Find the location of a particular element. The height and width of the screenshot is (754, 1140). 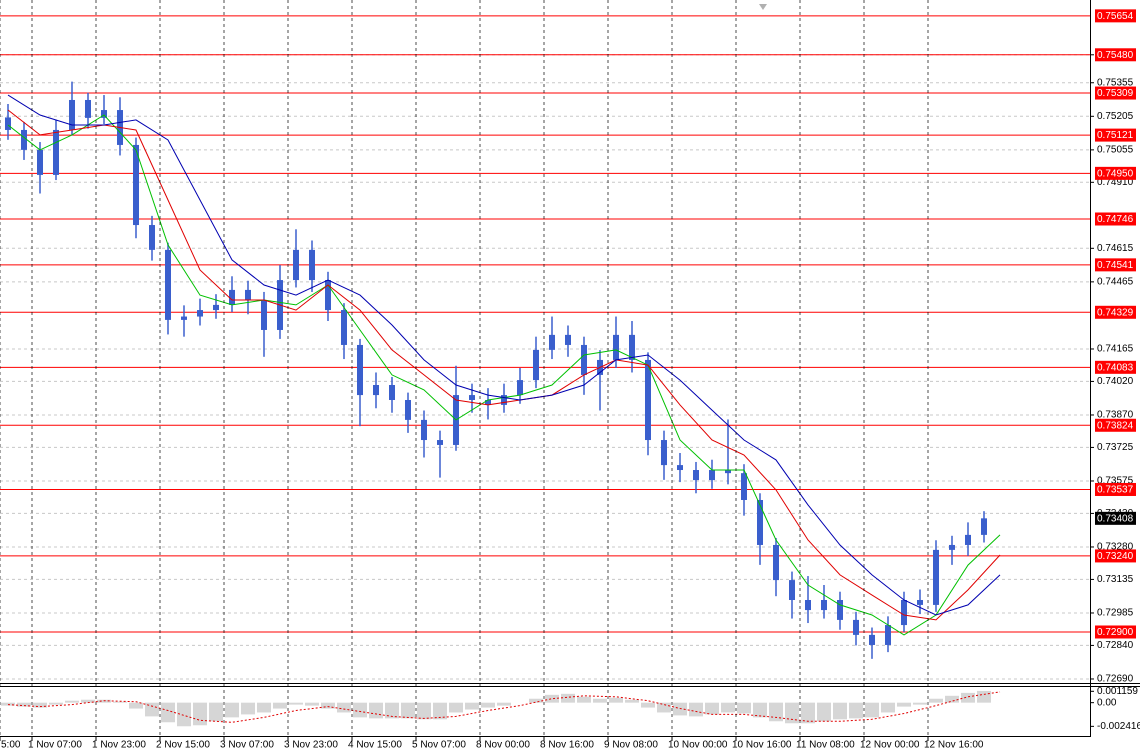

x-tick-label: 11 Nov 08:00 is located at coordinates (825, 745).